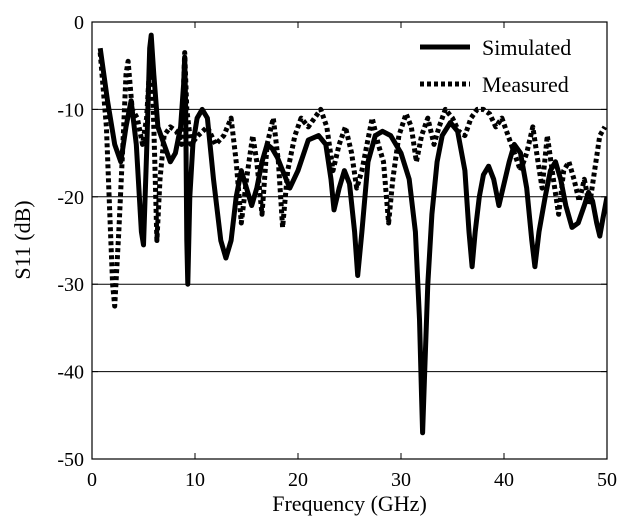 The image size is (620, 525). I want to click on legend-label-measured: Measured, so click(525, 84).